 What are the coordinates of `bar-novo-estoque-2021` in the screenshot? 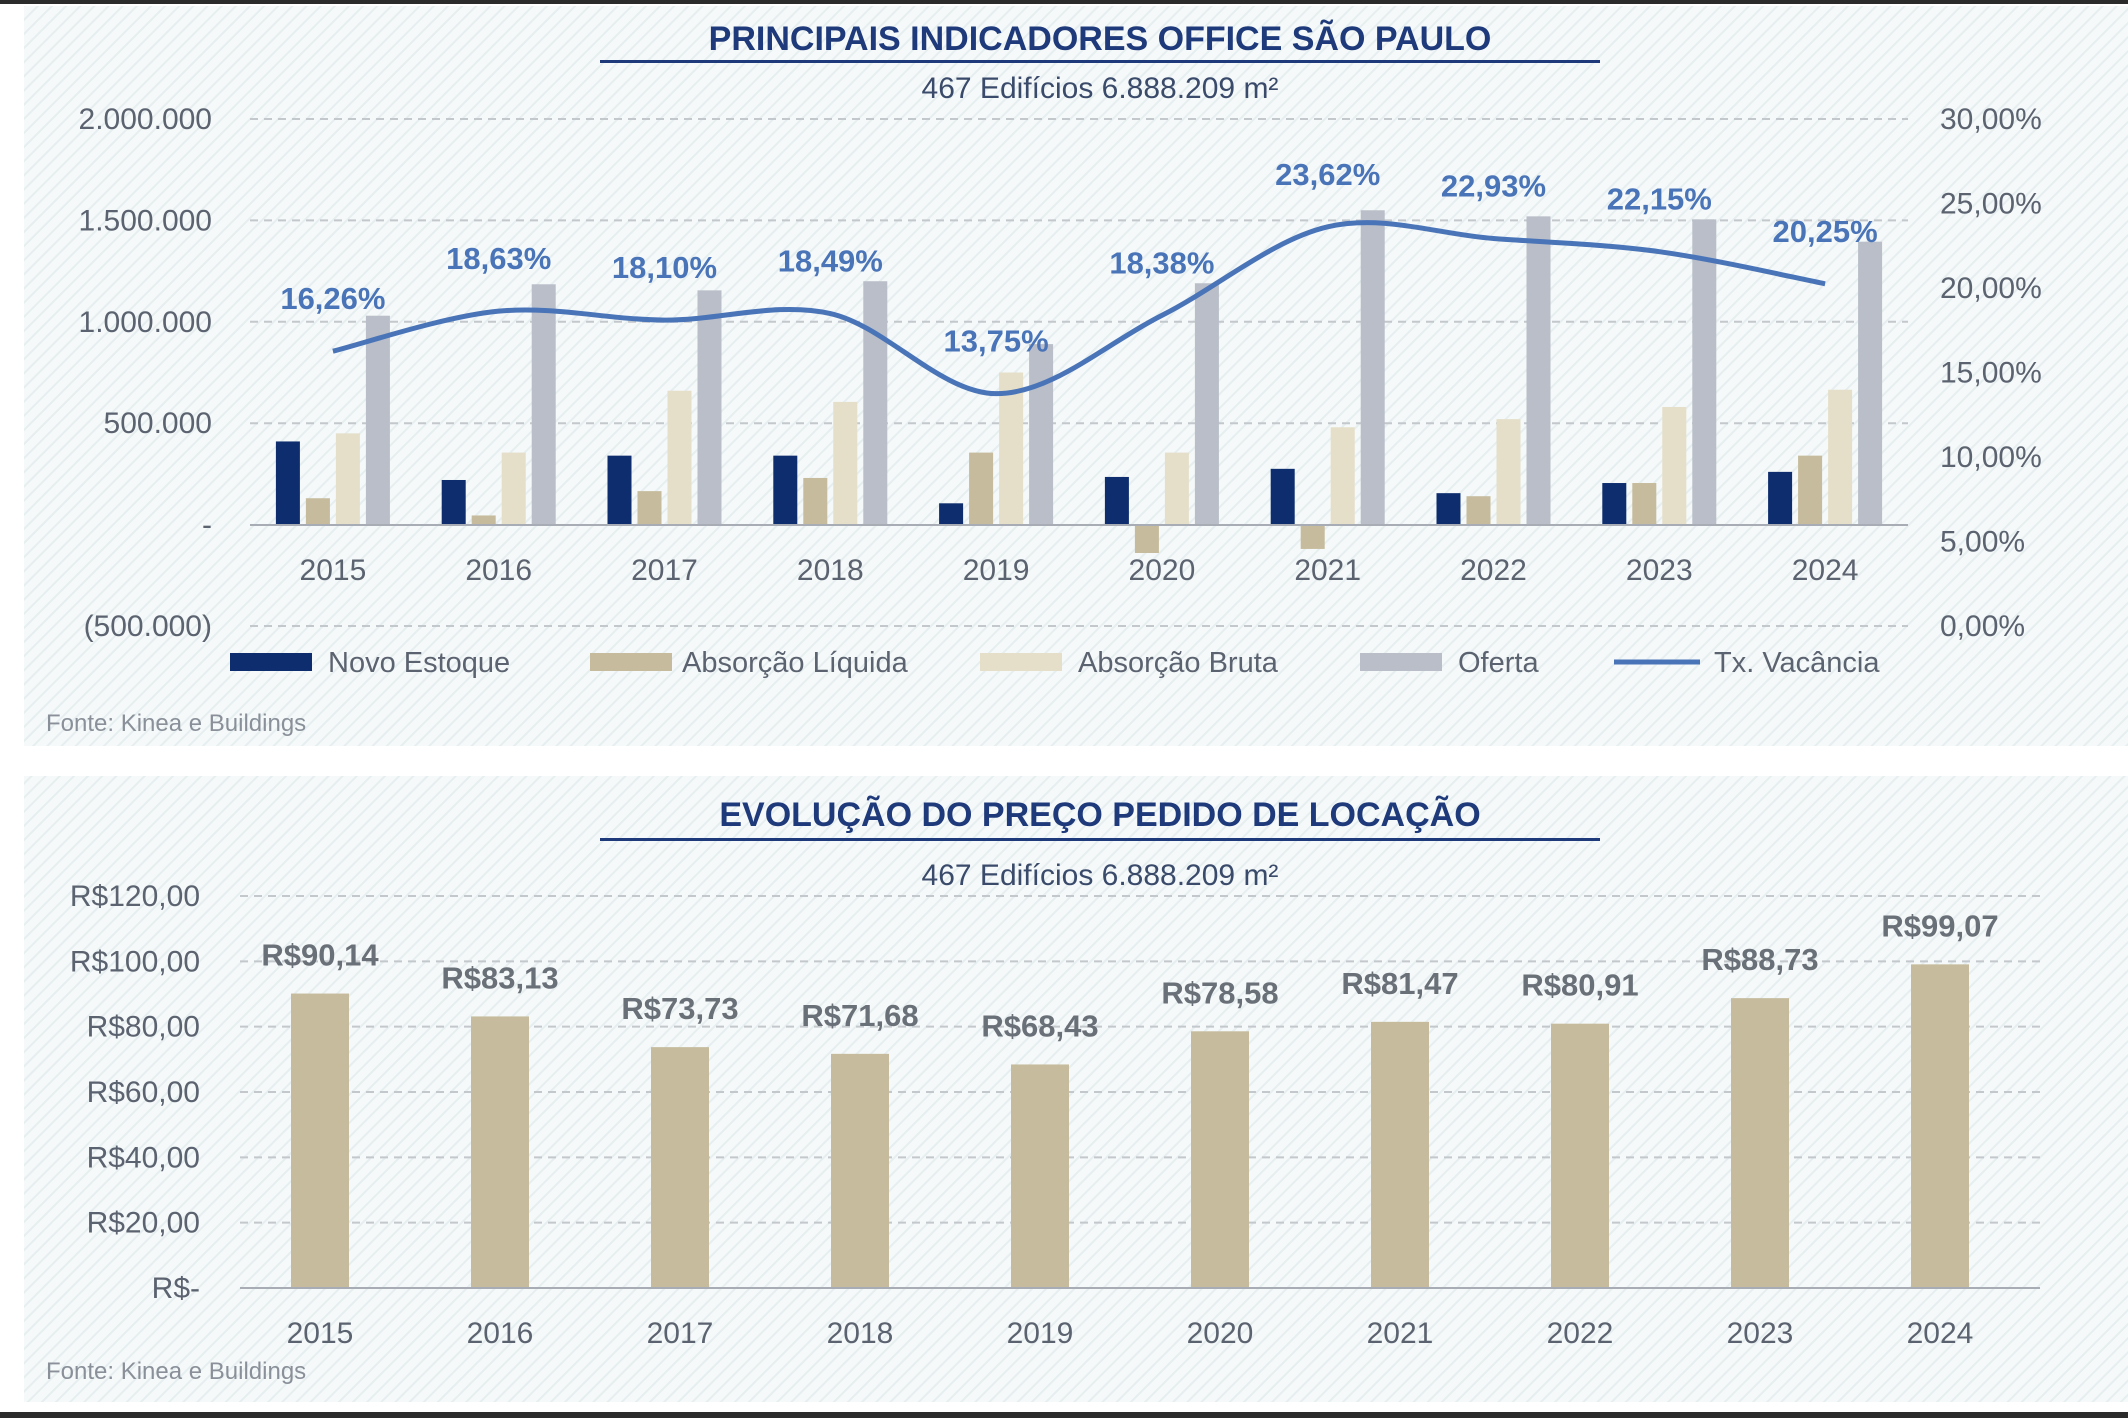 It's located at (1282, 496).